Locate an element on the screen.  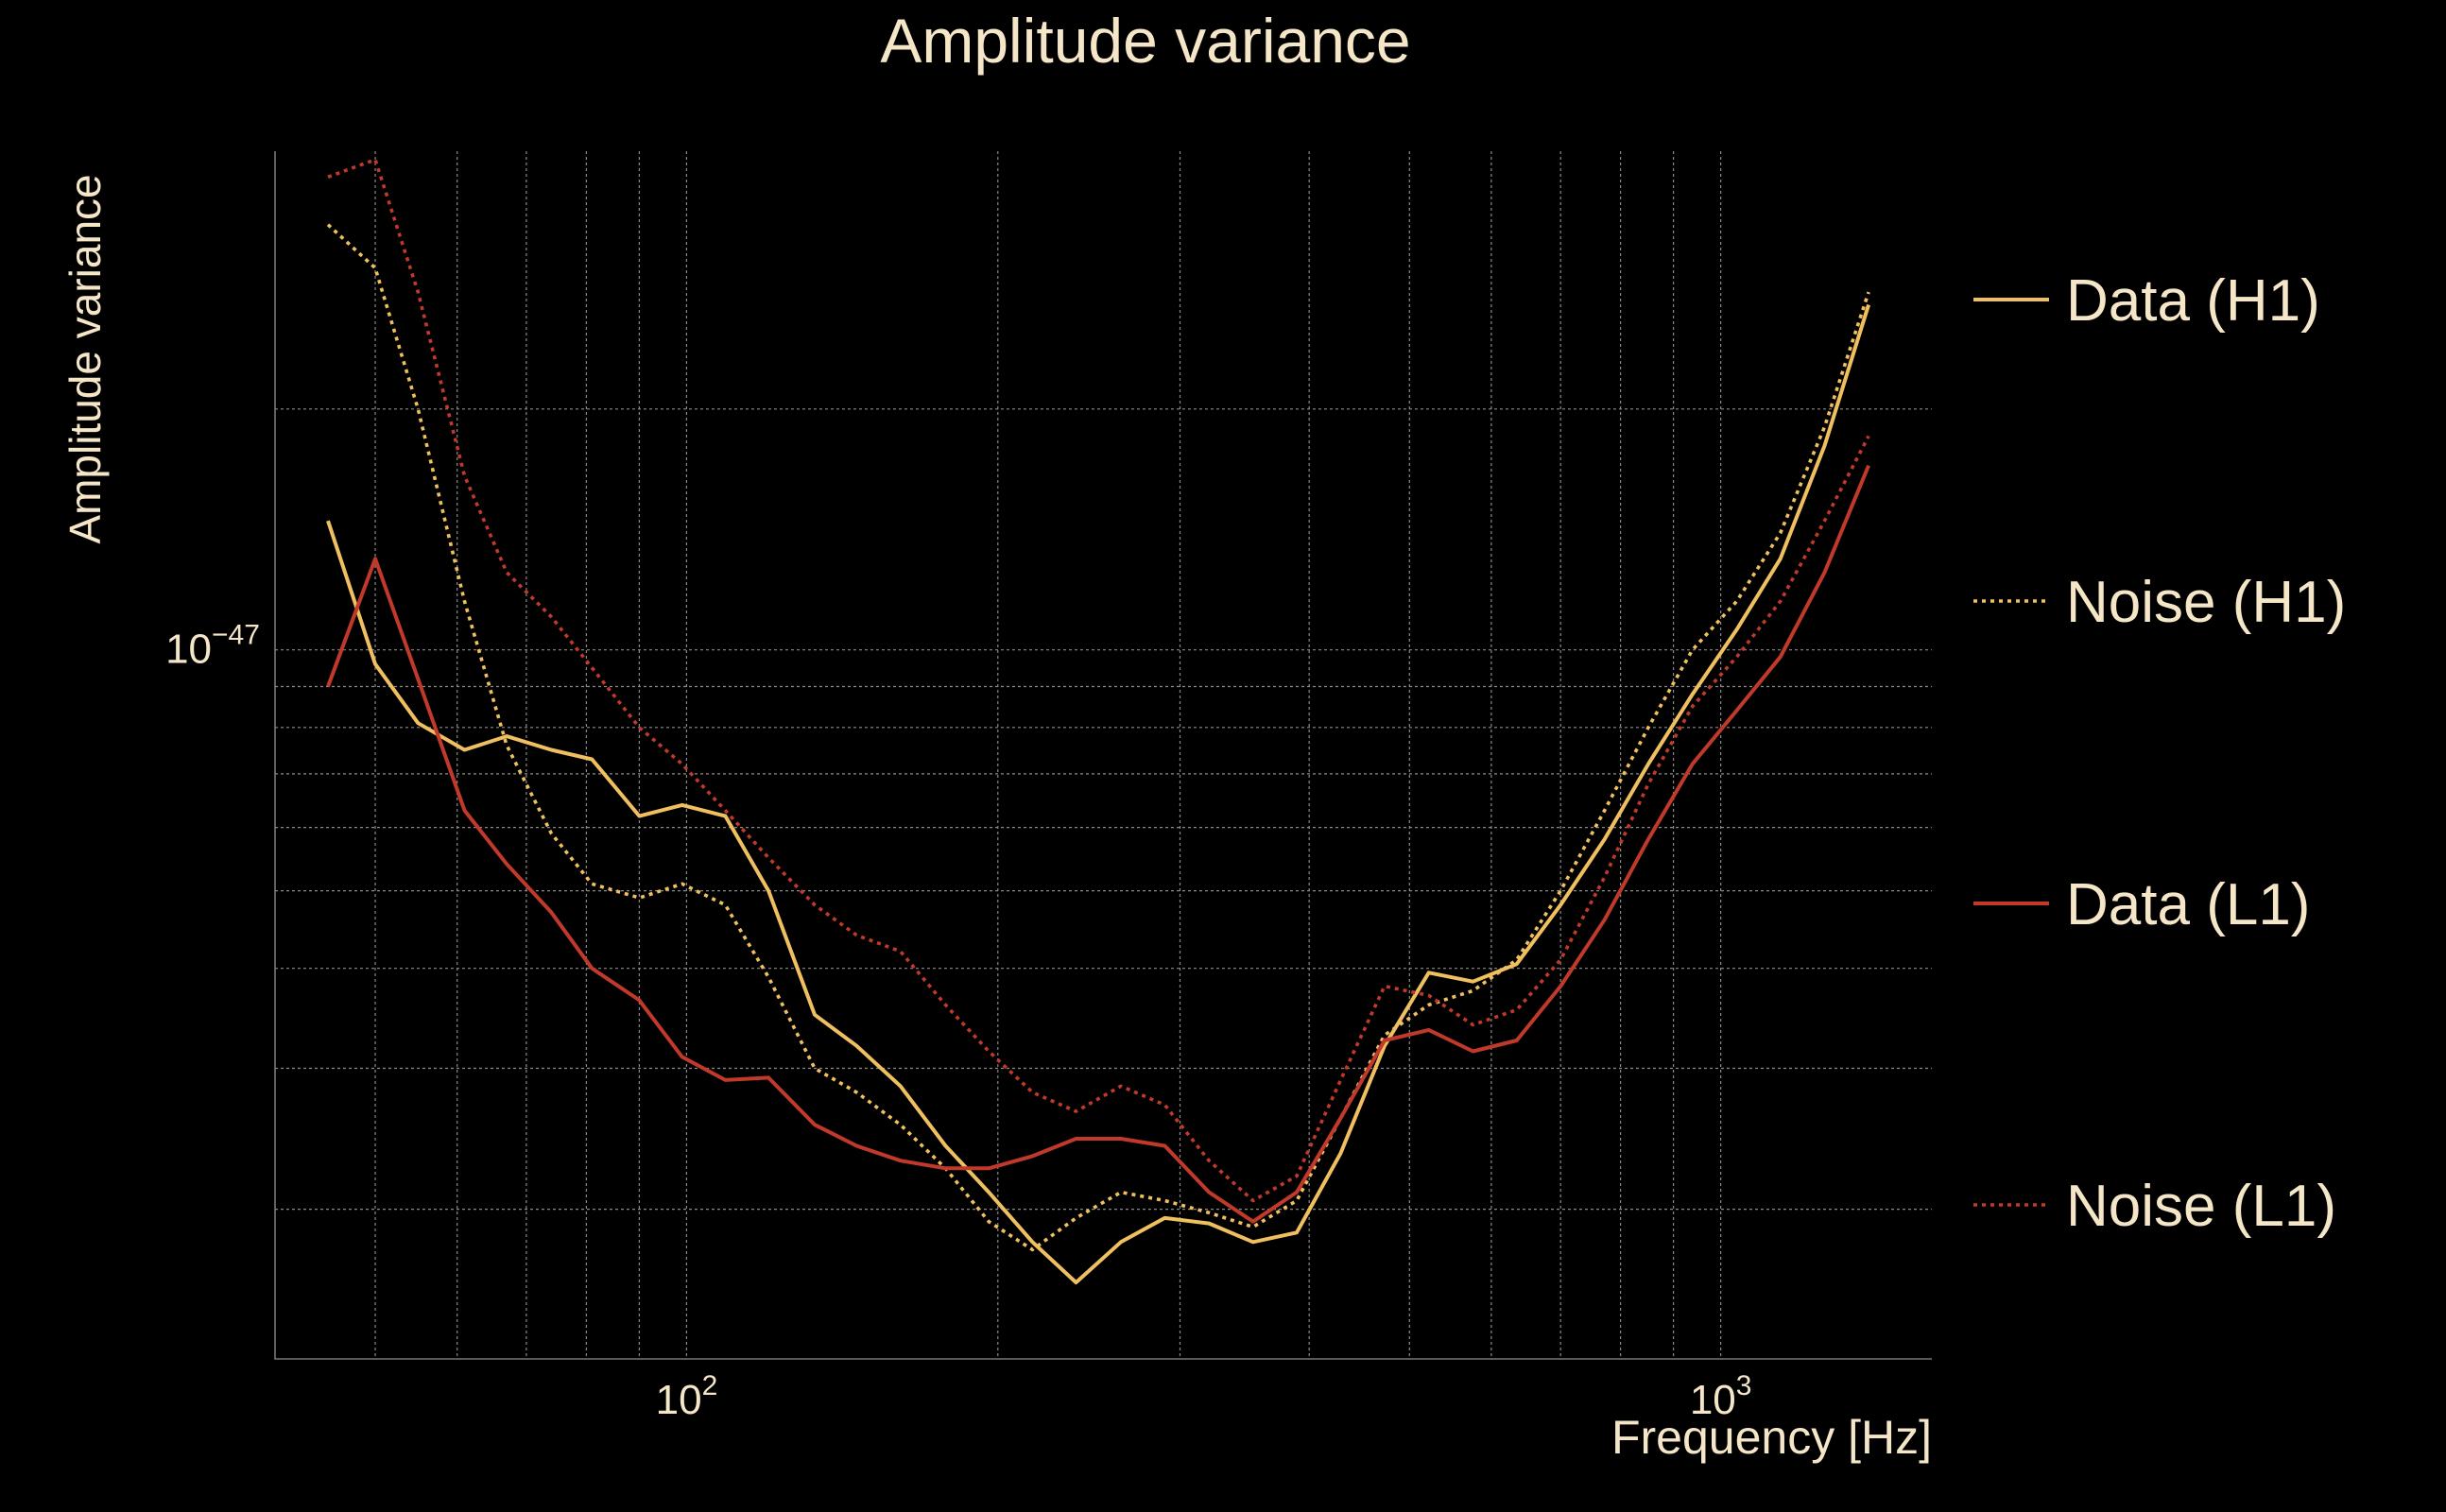
chart-title: Amplitude variance is located at coordinates (1145, 41).